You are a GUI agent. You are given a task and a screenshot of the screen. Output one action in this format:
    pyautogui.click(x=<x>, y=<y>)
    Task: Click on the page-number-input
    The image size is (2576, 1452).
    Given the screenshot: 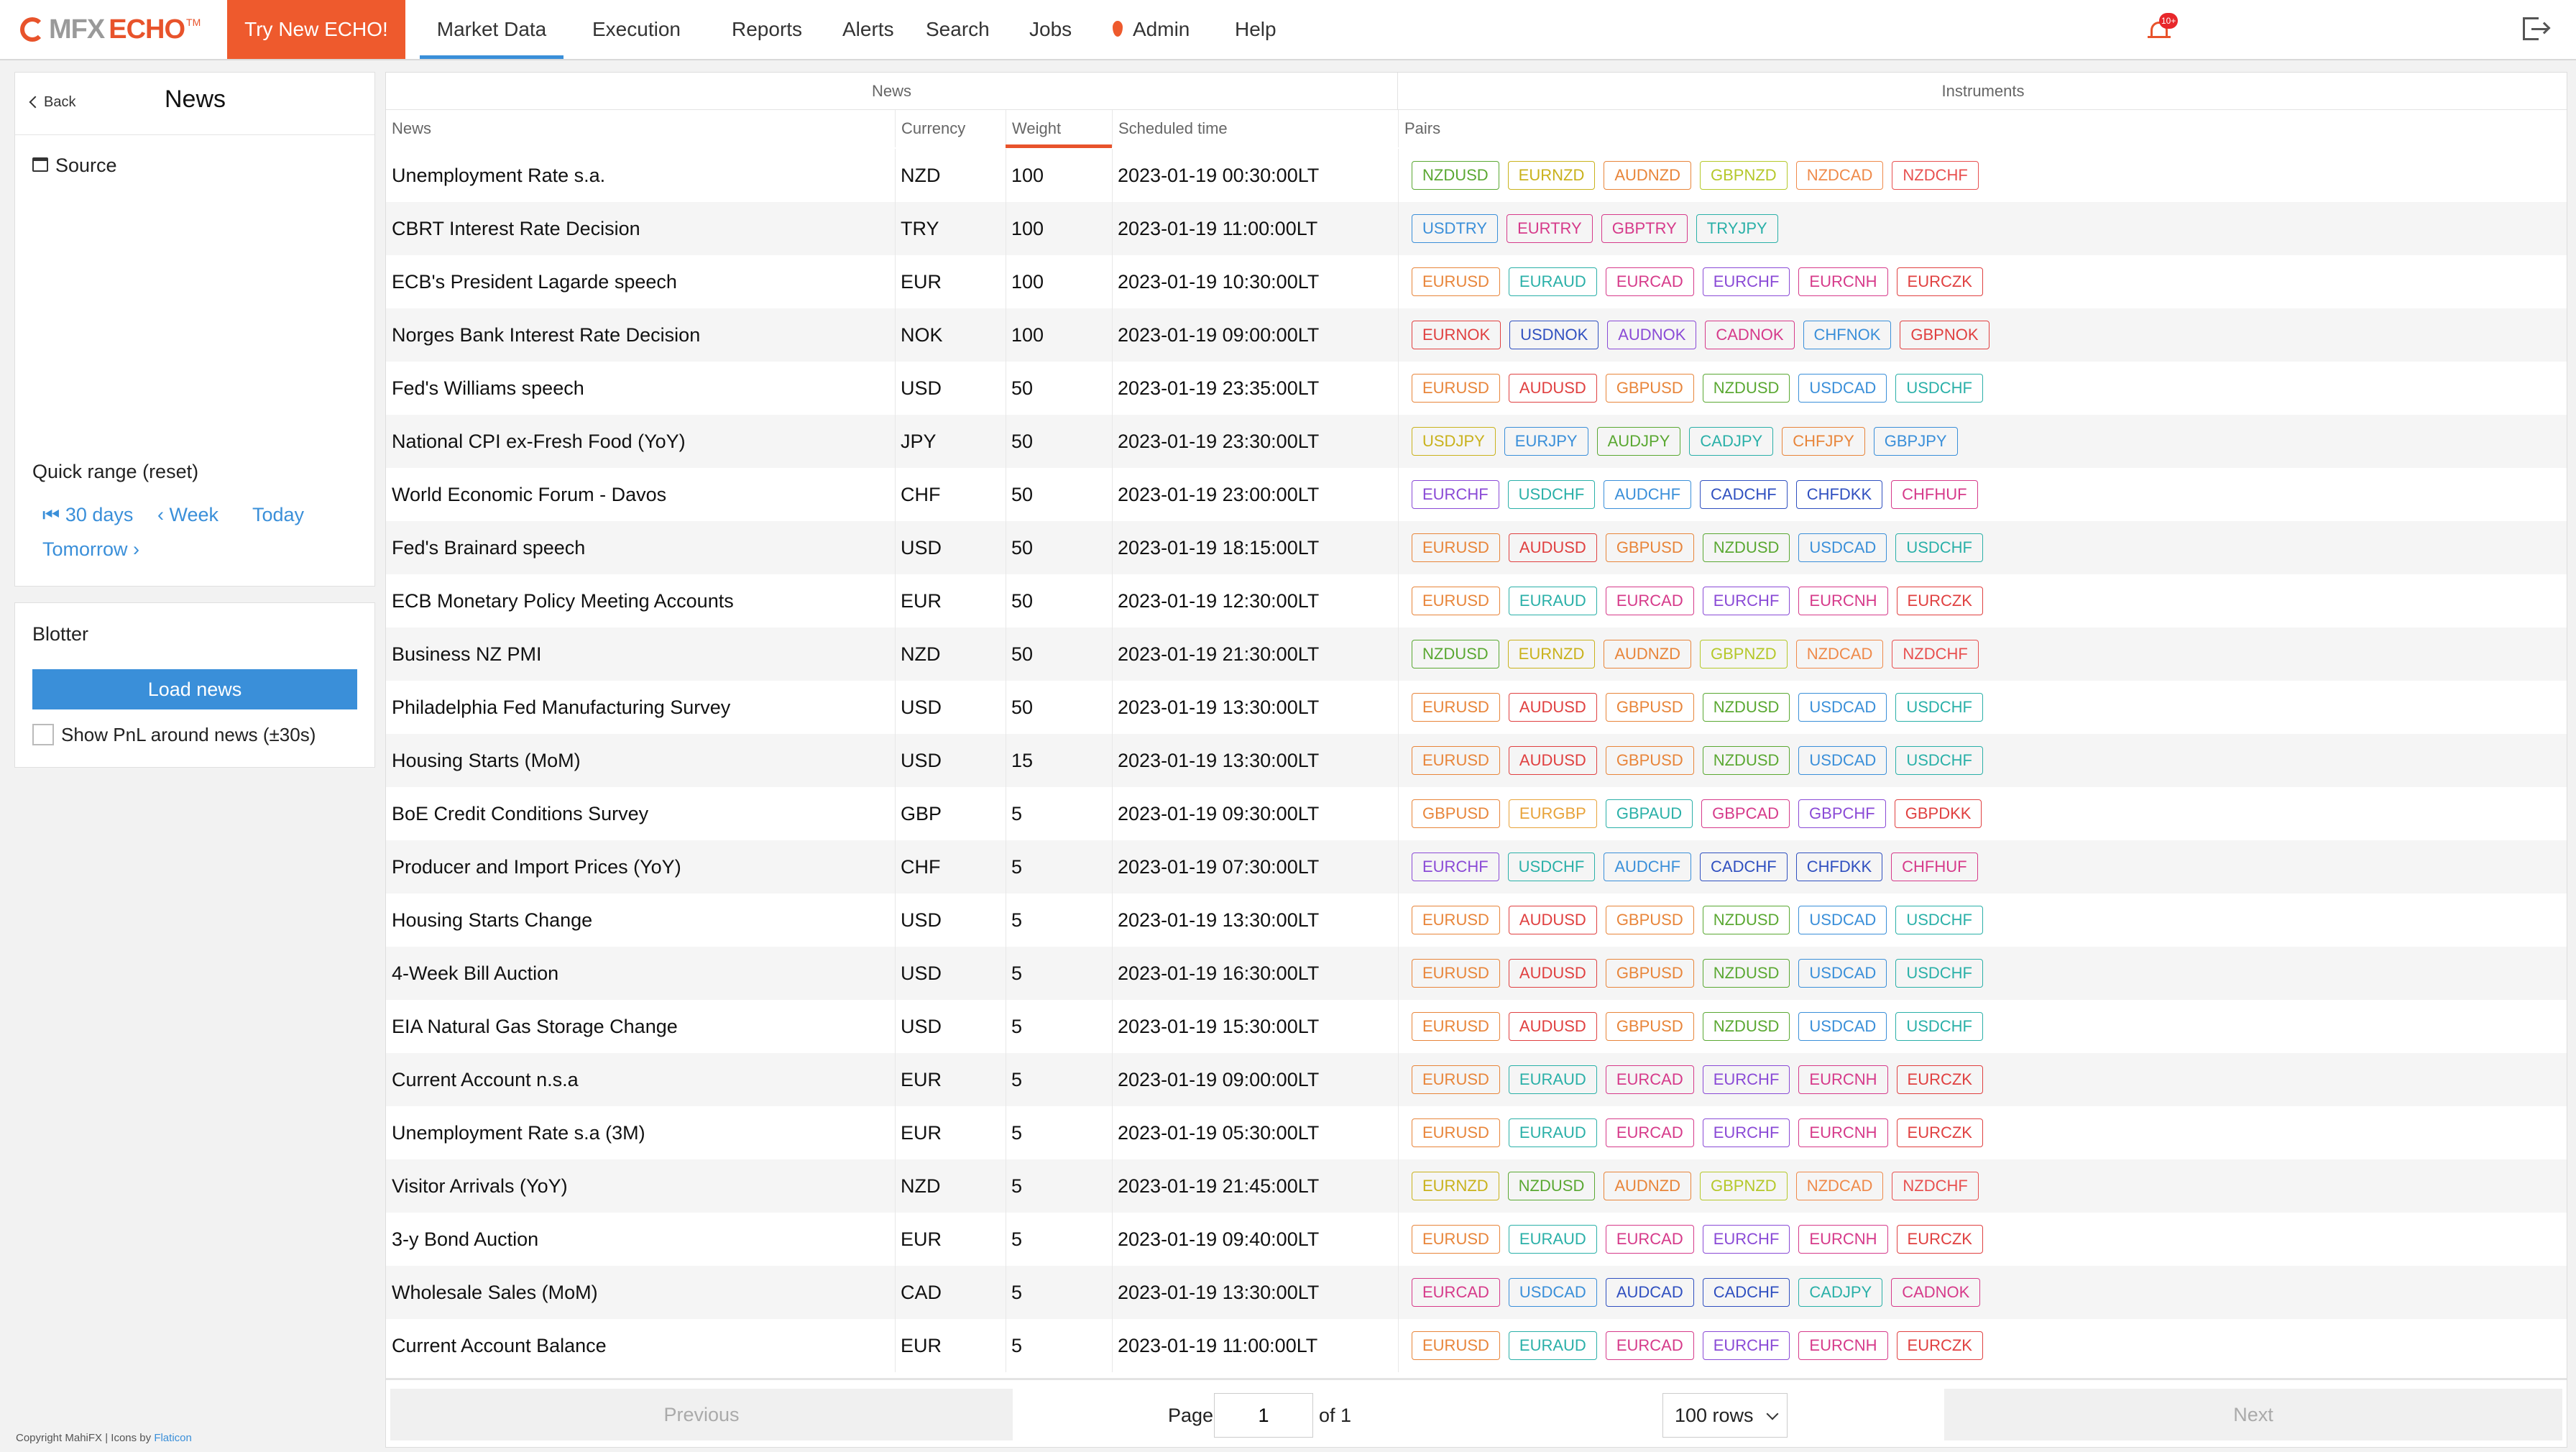 What is the action you would take?
    pyautogui.click(x=1263, y=1415)
    